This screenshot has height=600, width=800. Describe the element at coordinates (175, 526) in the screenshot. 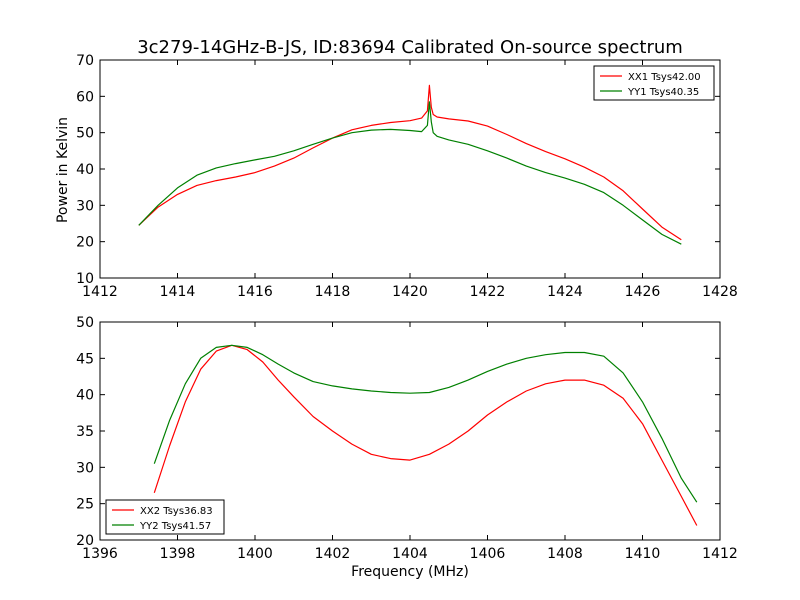

I see `legend-entry: YY2 Tsys41.57` at that location.